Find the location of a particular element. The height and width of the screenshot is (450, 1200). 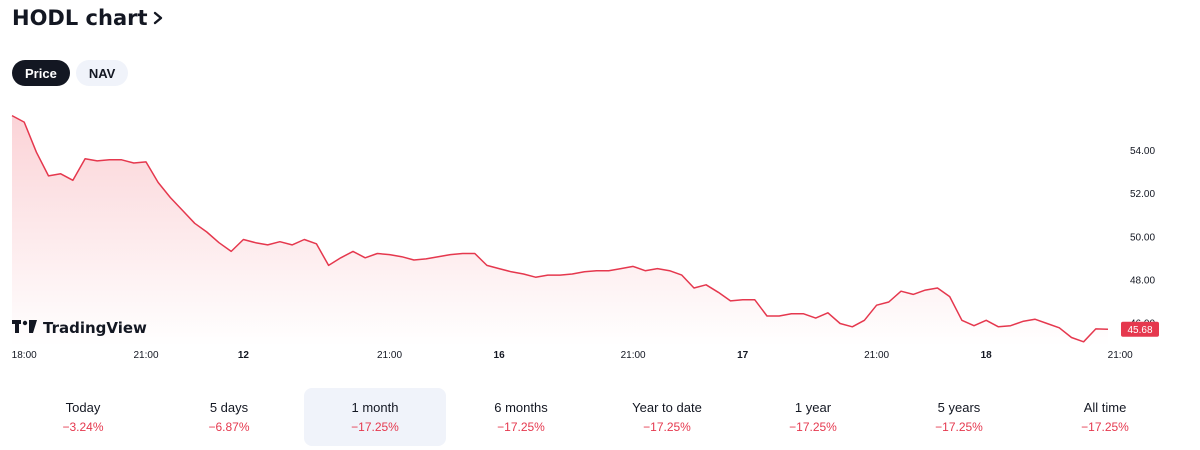

y-tick-label: 54.00 is located at coordinates (1142, 151).